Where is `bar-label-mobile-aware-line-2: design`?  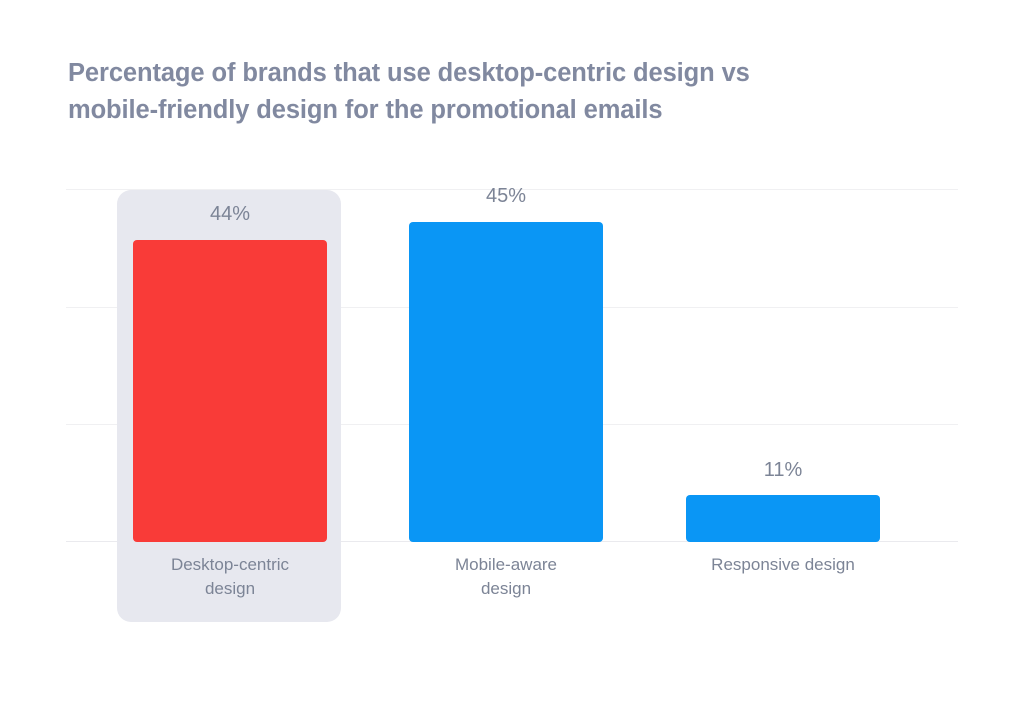
bar-label-mobile-aware-line-2: design is located at coordinates (506, 588).